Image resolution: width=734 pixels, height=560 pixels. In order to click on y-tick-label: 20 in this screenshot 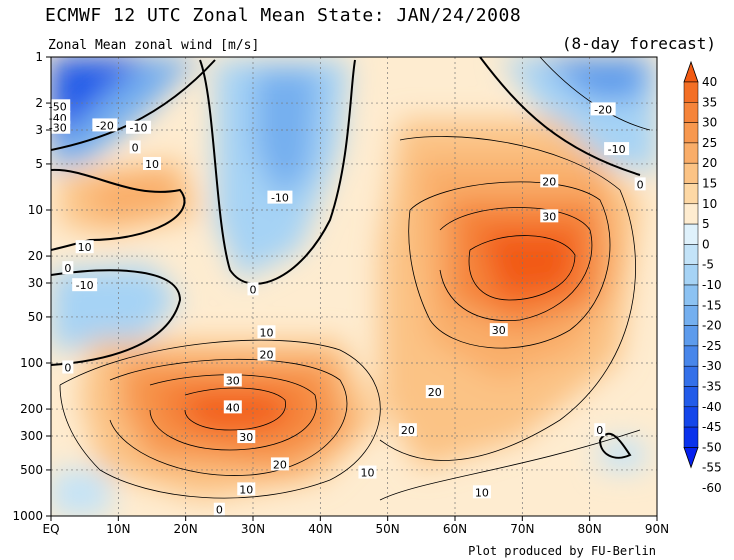, I will do `click(35, 256)`.